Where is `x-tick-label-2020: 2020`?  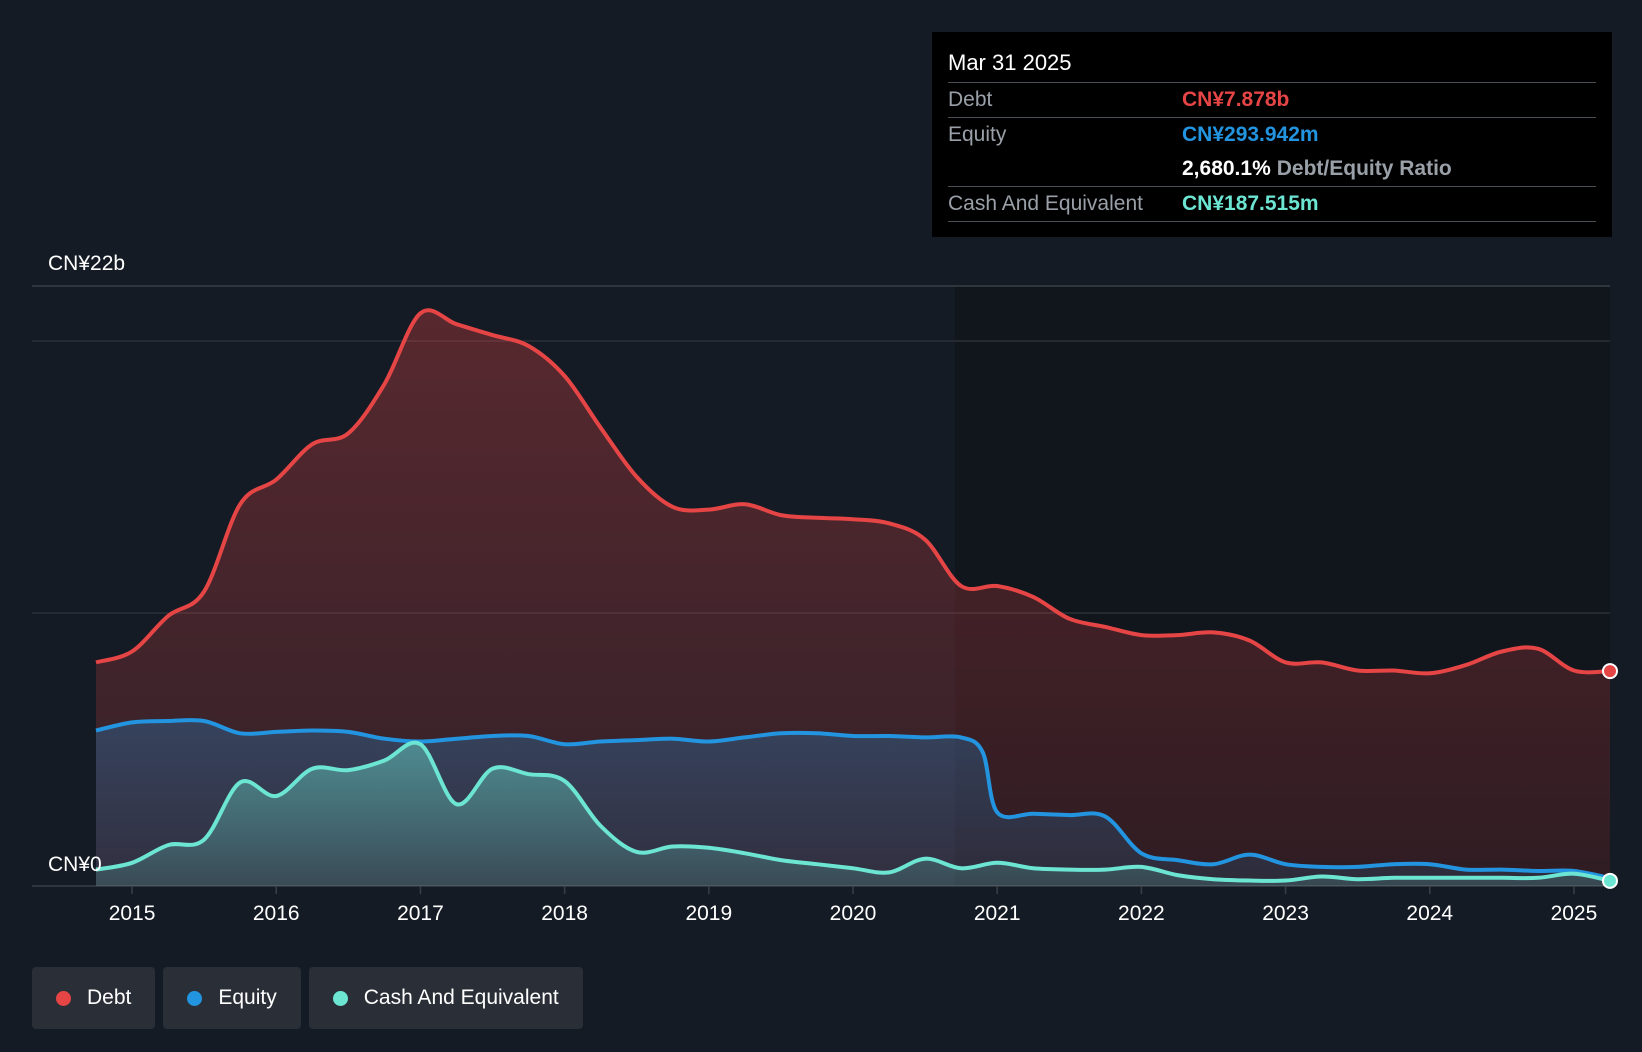
x-tick-label-2020: 2020 is located at coordinates (853, 913).